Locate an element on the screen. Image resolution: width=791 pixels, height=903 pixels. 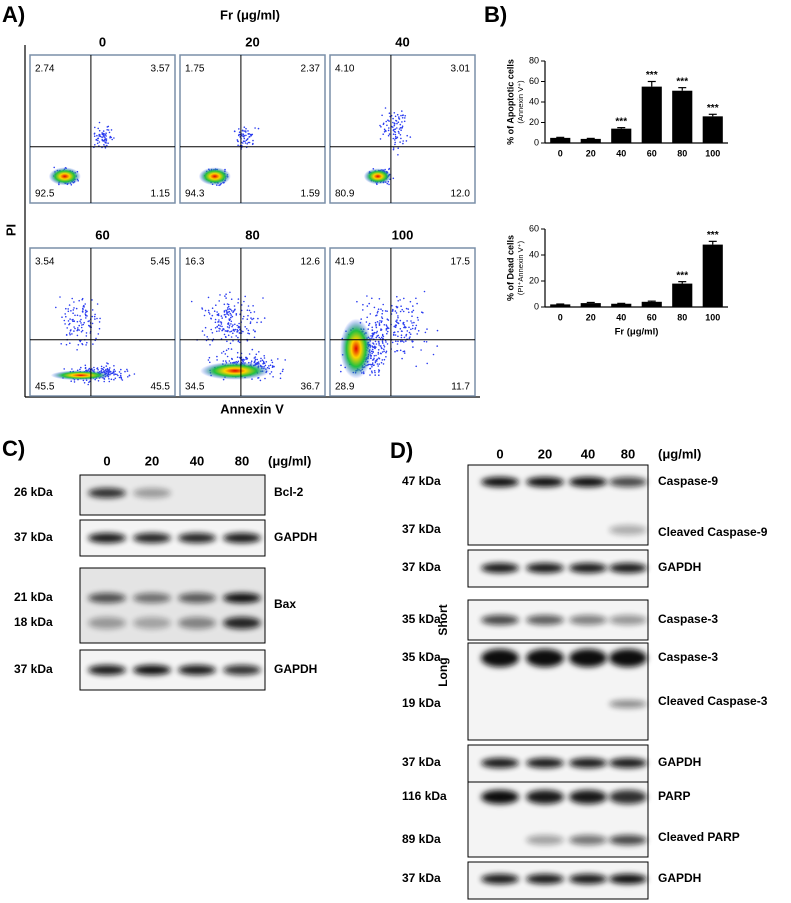
quadrant-value: 94.3 is located at coordinates (195, 194).